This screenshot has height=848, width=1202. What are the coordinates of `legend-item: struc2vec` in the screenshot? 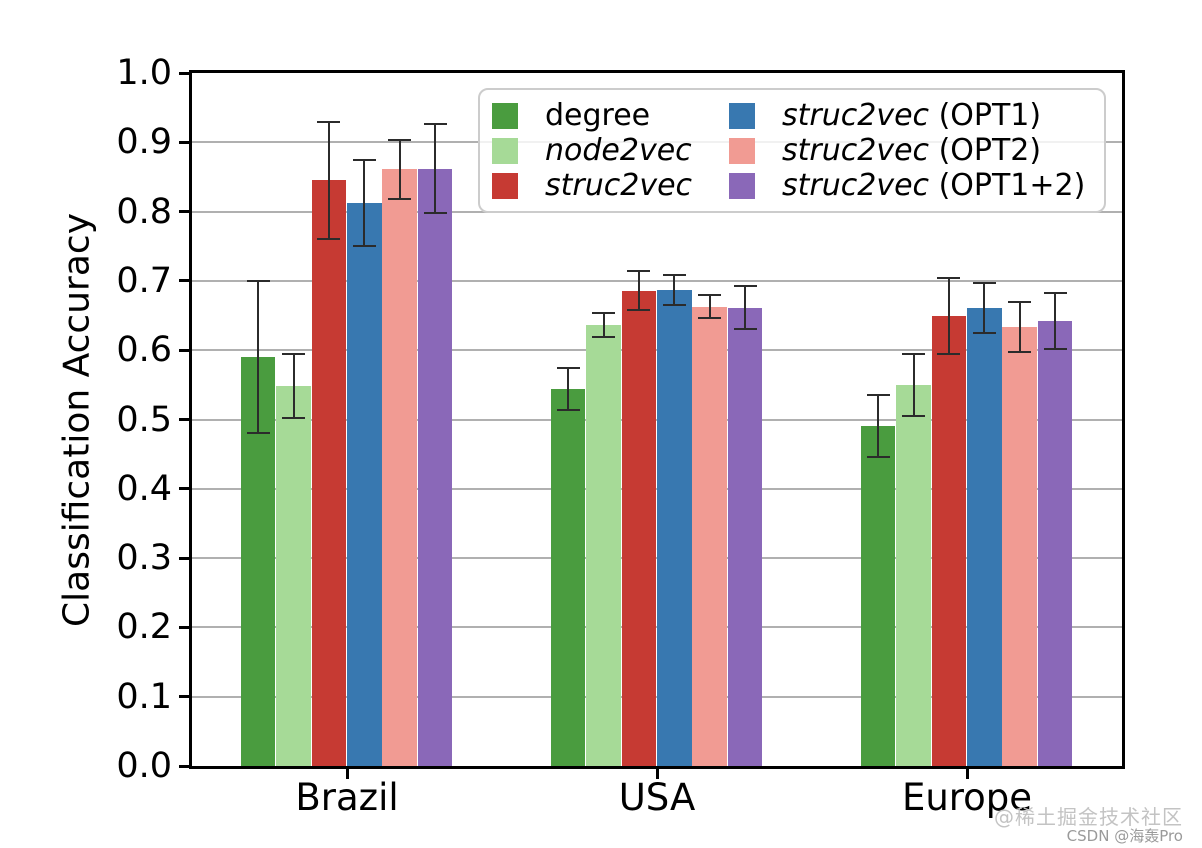 It's located at (610, 185).